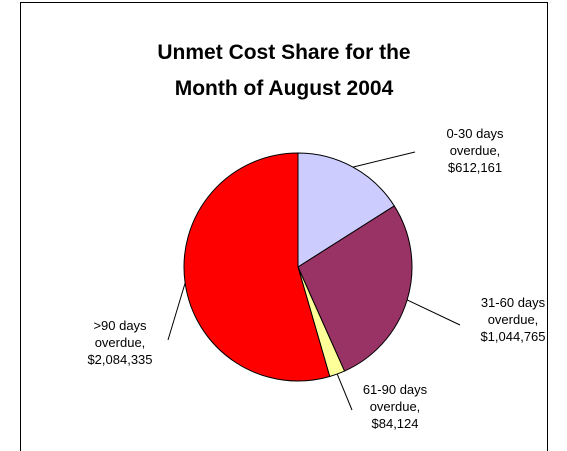  Describe the element at coordinates (119, 359) in the screenshot. I see `slice-value-label: $2,084,335` at that location.